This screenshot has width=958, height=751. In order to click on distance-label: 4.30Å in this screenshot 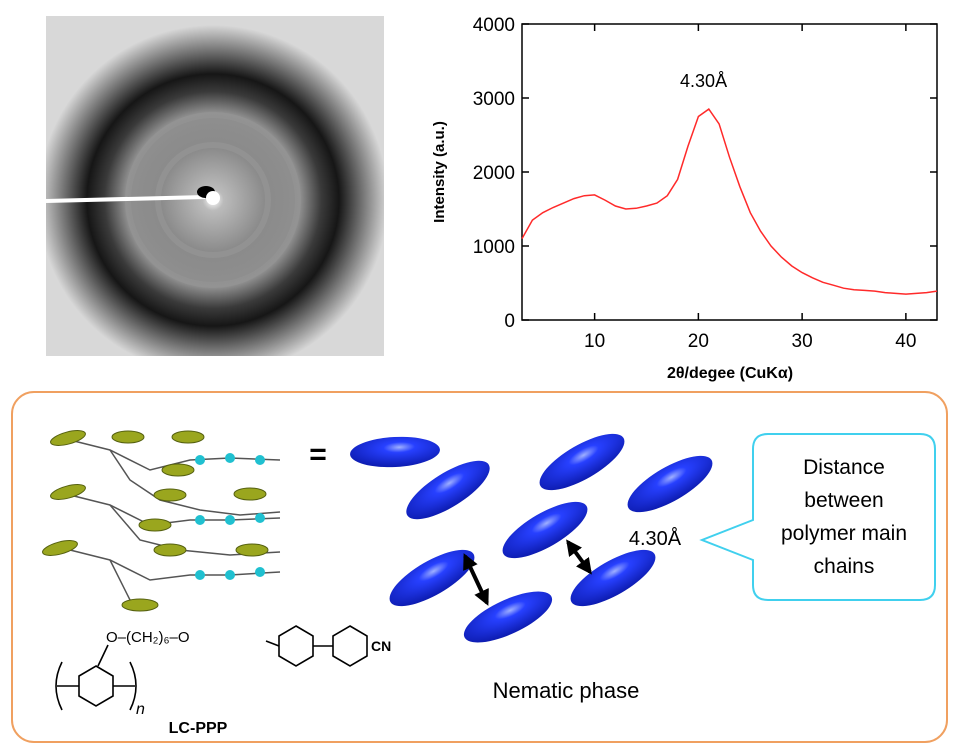, I will do `click(655, 538)`.